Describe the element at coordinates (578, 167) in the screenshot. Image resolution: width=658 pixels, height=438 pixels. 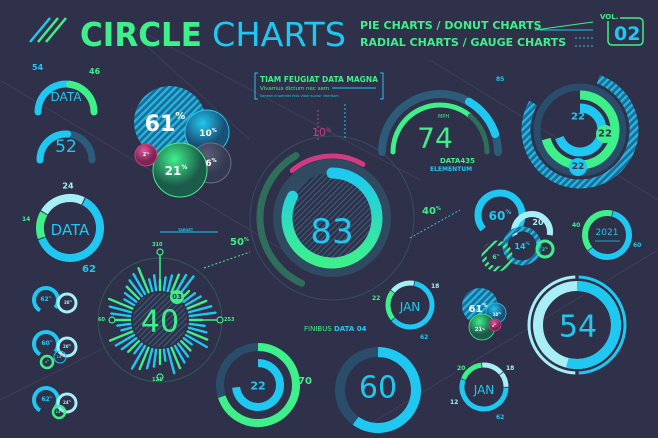
I see `concentric-badge-outer` at that location.